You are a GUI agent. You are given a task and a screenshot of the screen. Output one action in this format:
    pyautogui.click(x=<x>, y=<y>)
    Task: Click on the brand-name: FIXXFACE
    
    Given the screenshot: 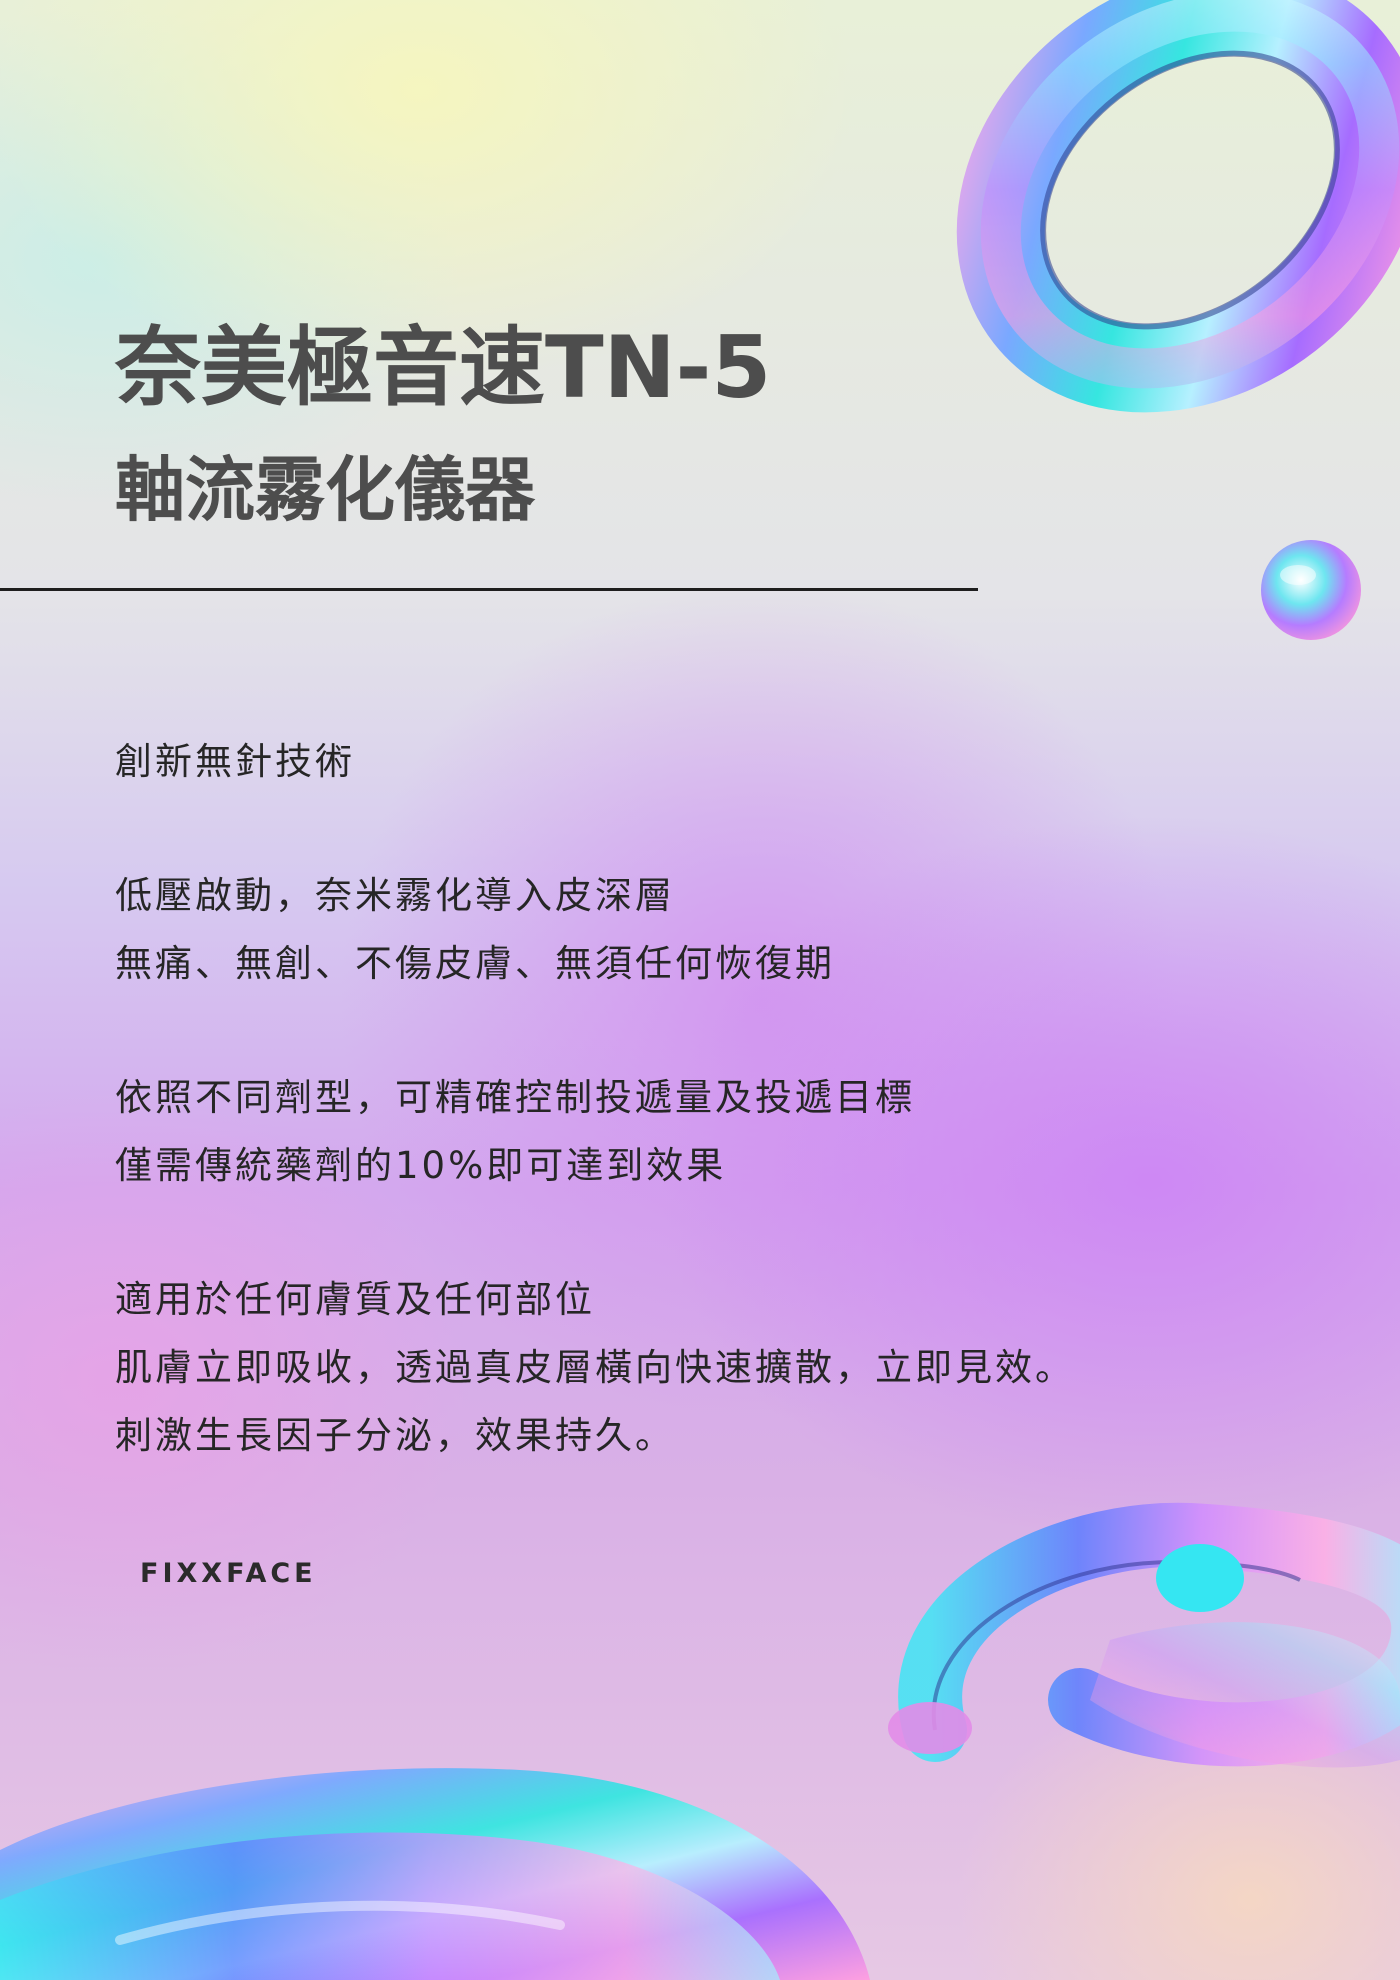 What is the action you would take?
    pyautogui.click(x=228, y=1573)
    